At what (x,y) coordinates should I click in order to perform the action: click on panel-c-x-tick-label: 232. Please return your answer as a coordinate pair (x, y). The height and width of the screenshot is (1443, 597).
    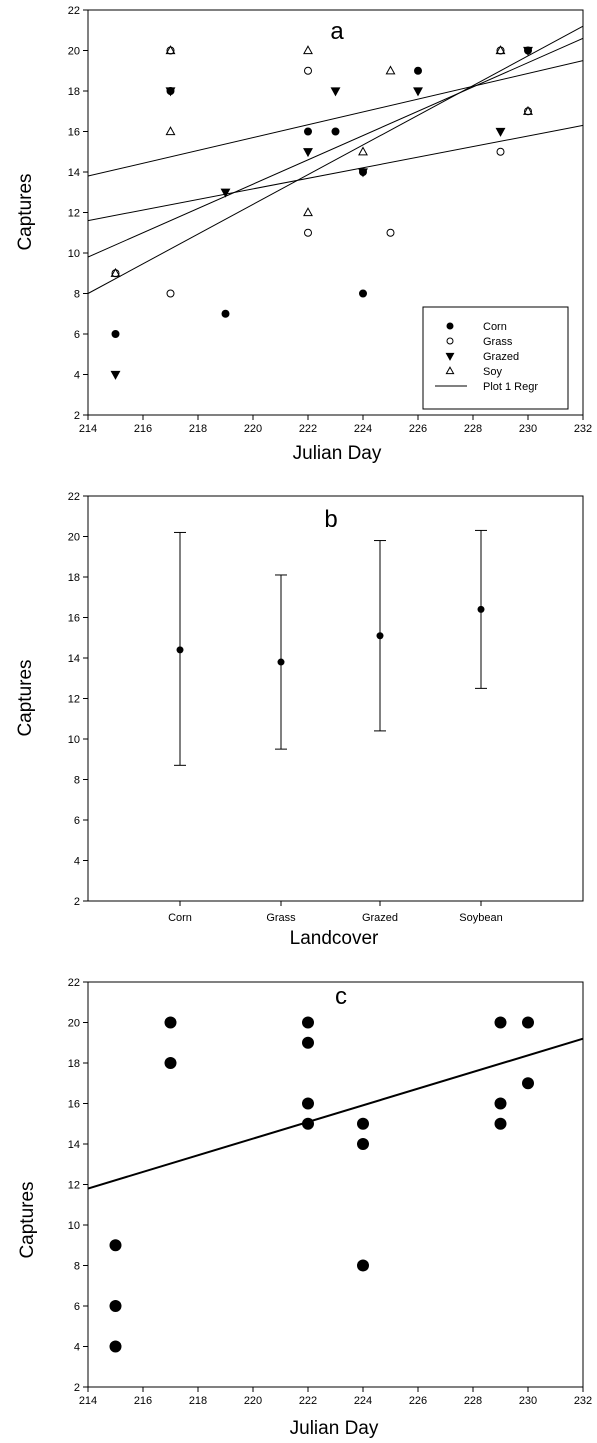
    Looking at the image, I should click on (583, 1401).